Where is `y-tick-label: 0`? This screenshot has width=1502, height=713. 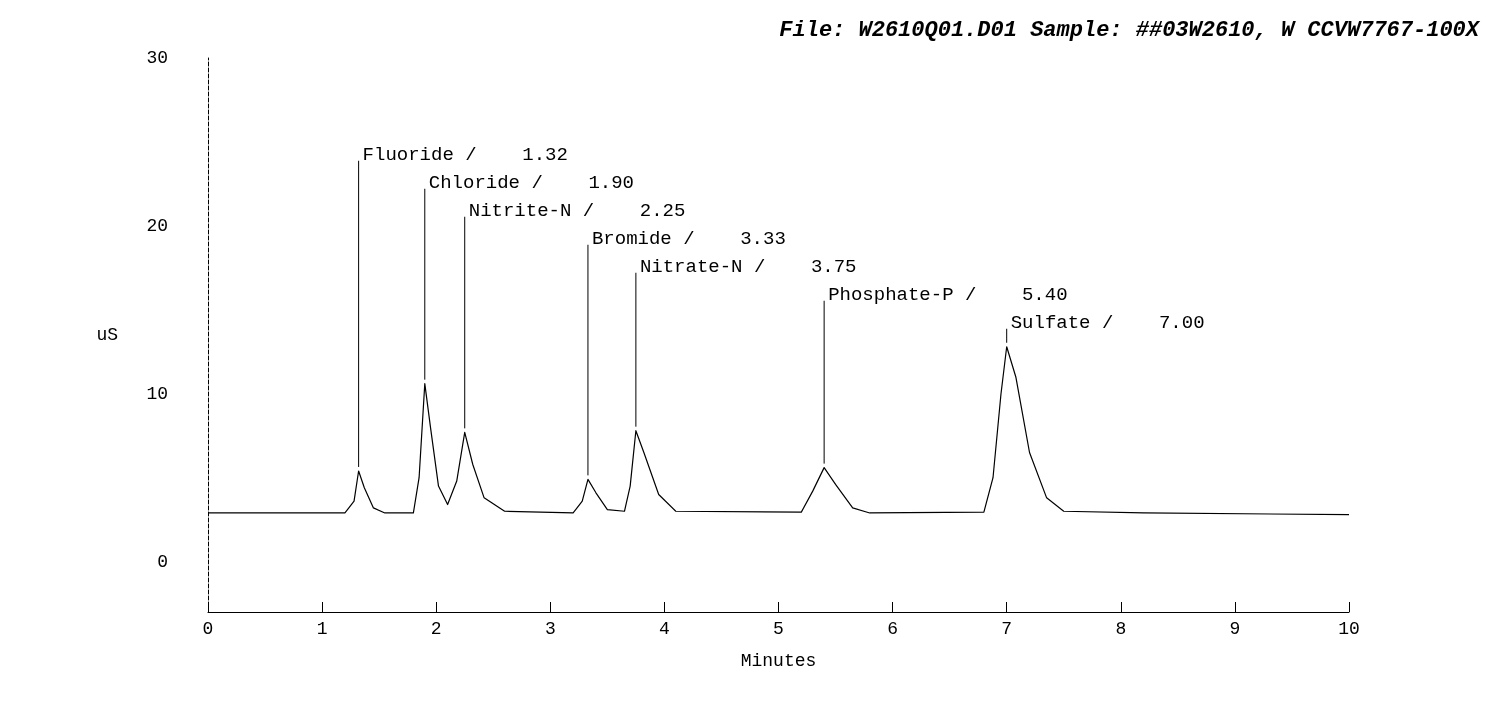
y-tick-label: 0 is located at coordinates (162, 561).